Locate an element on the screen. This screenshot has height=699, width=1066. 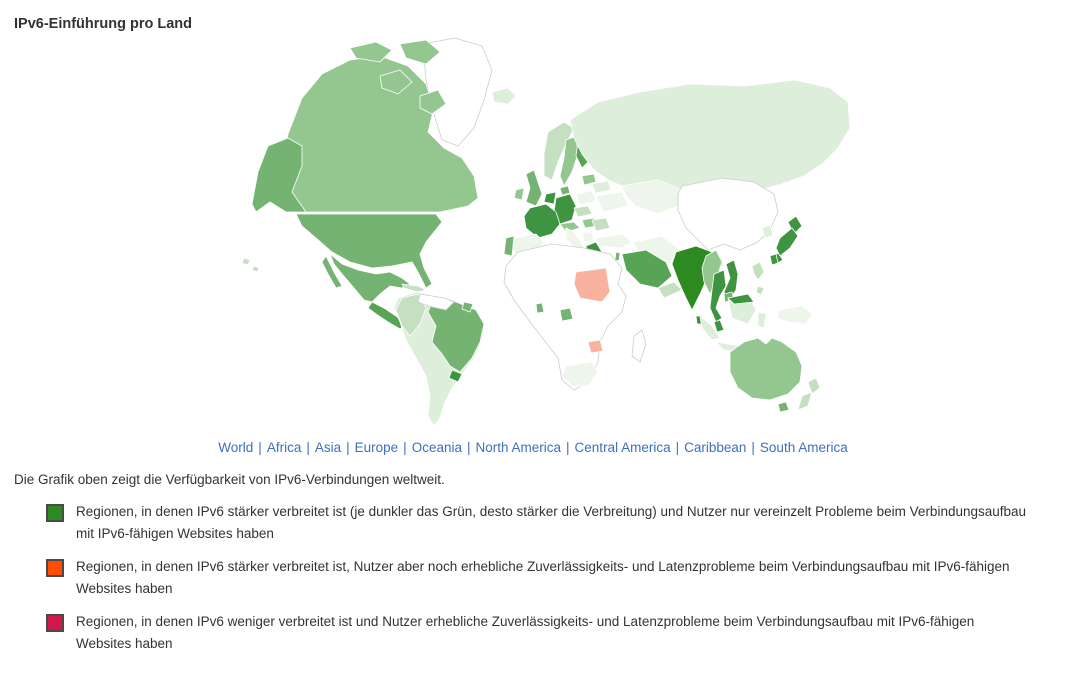
country-ghana is located at coordinates (539, 308).